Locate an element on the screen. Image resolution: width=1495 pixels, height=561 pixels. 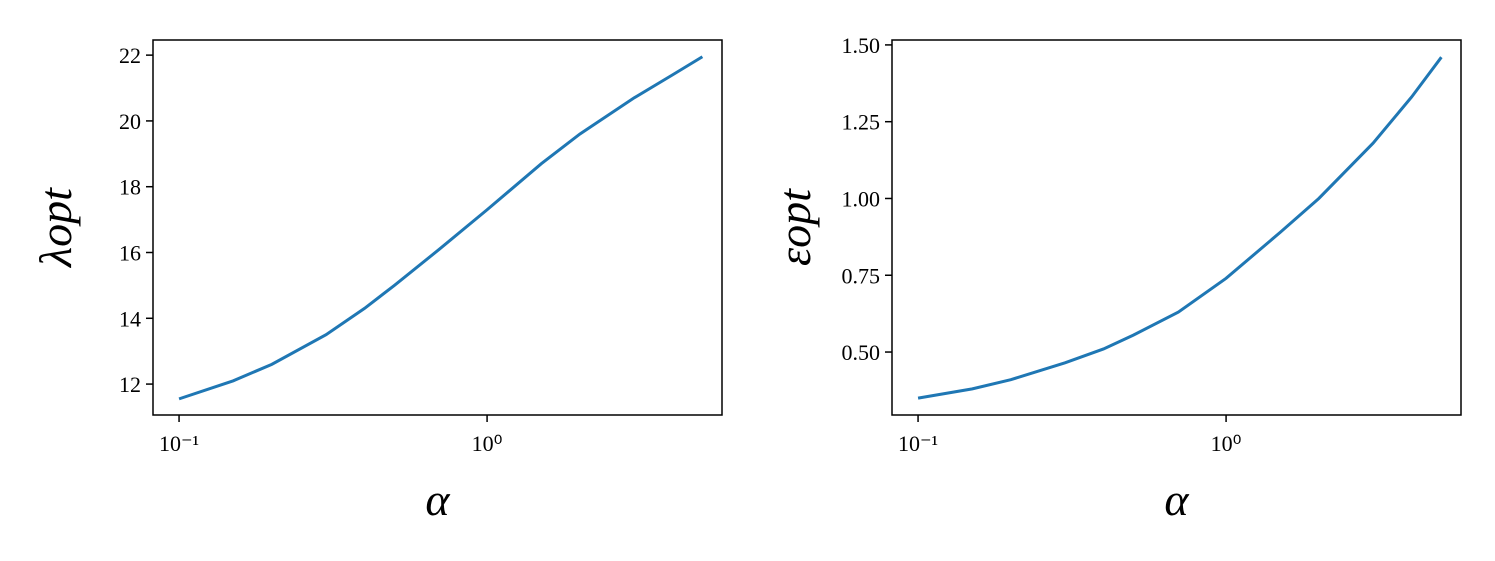
y-tick-label: 0.50 is located at coordinates (861, 352).